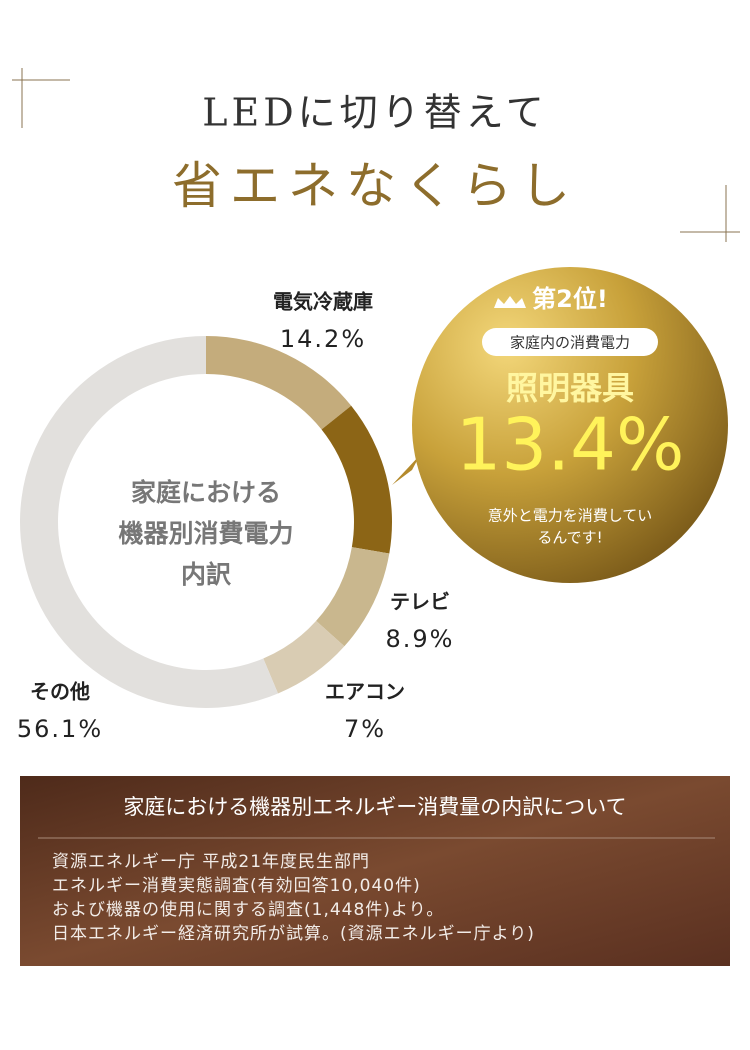  Describe the element at coordinates (206, 574) in the screenshot. I see `center-label: 内訳` at that location.